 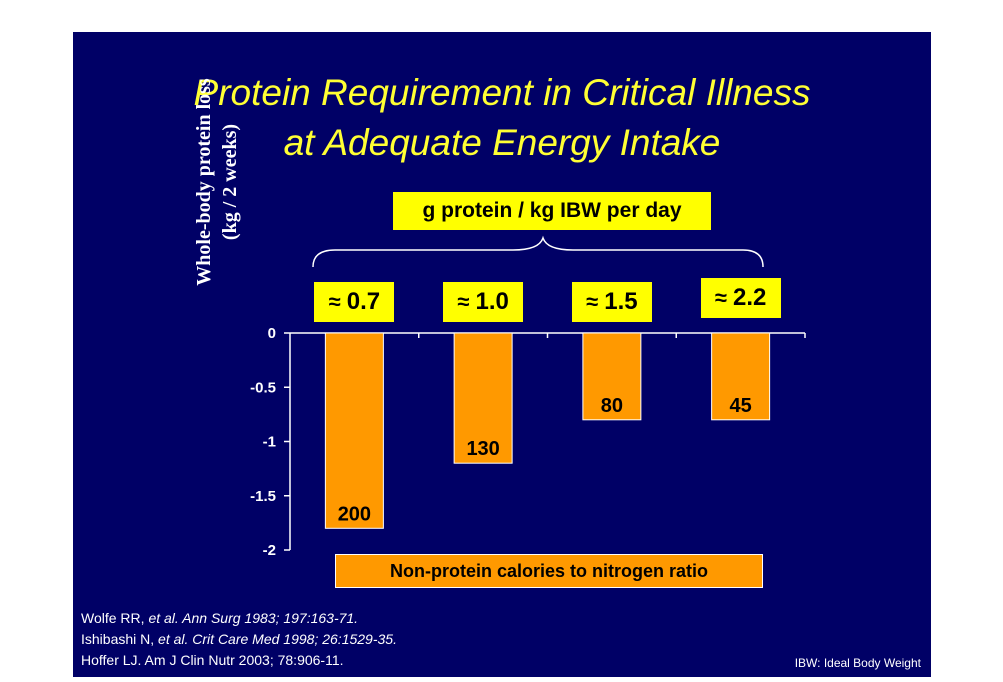 I want to click on category-label: 2.2, so click(x=749, y=297).